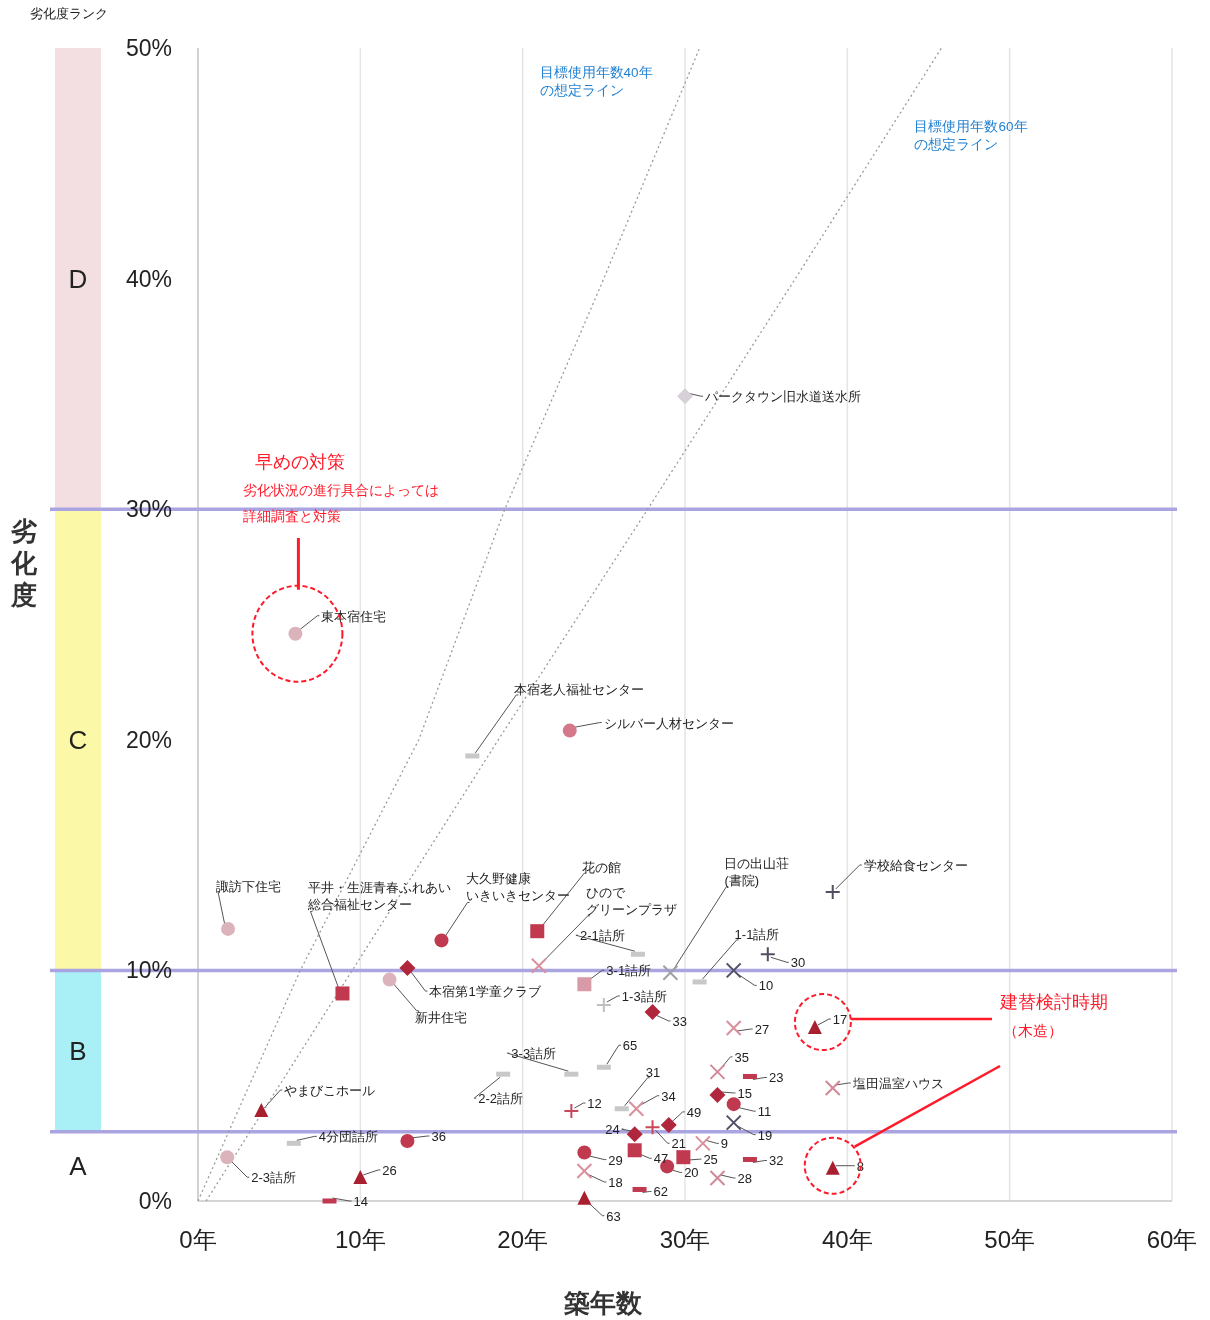 This screenshot has height=1320, width=1210. What do you see at coordinates (776, 1078) in the screenshot?
I see `annotation: 23` at bounding box center [776, 1078].